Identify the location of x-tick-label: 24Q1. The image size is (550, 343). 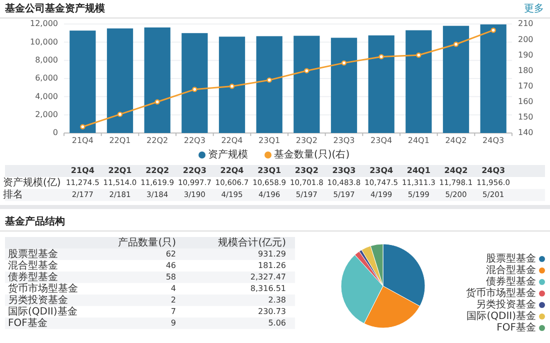
(419, 141).